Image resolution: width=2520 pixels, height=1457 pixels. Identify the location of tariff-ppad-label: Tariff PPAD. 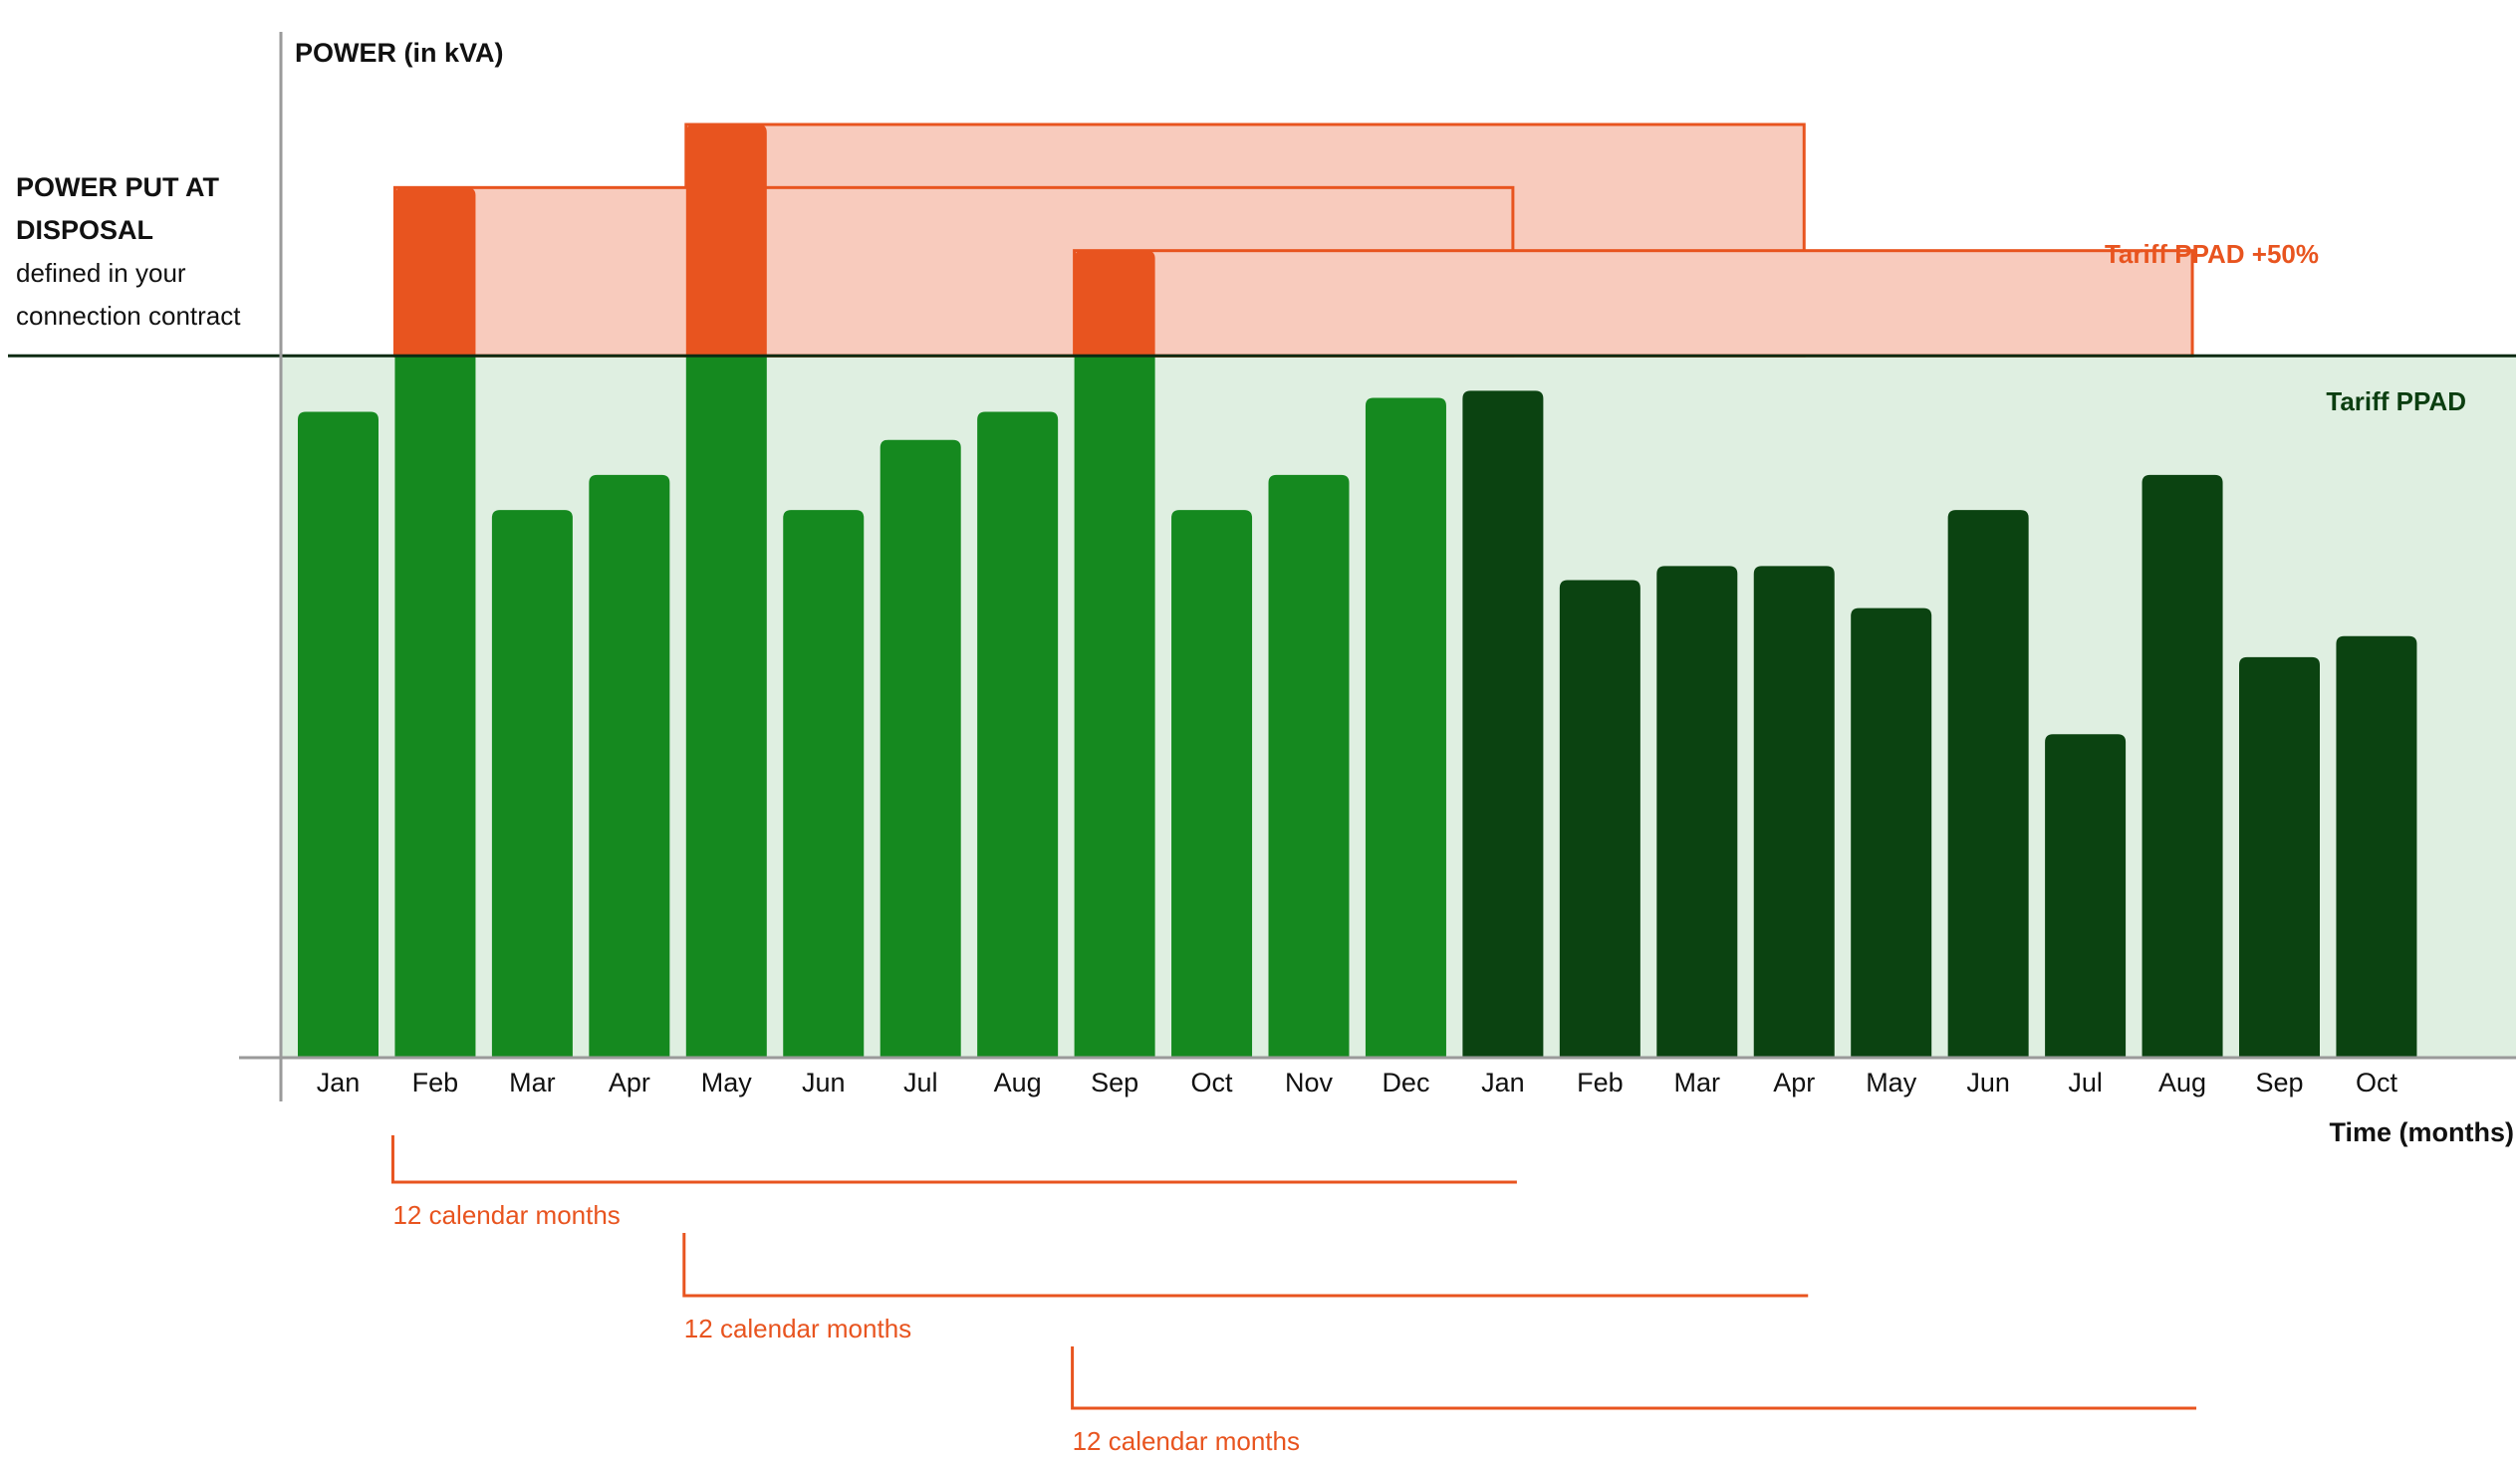
(2396, 401).